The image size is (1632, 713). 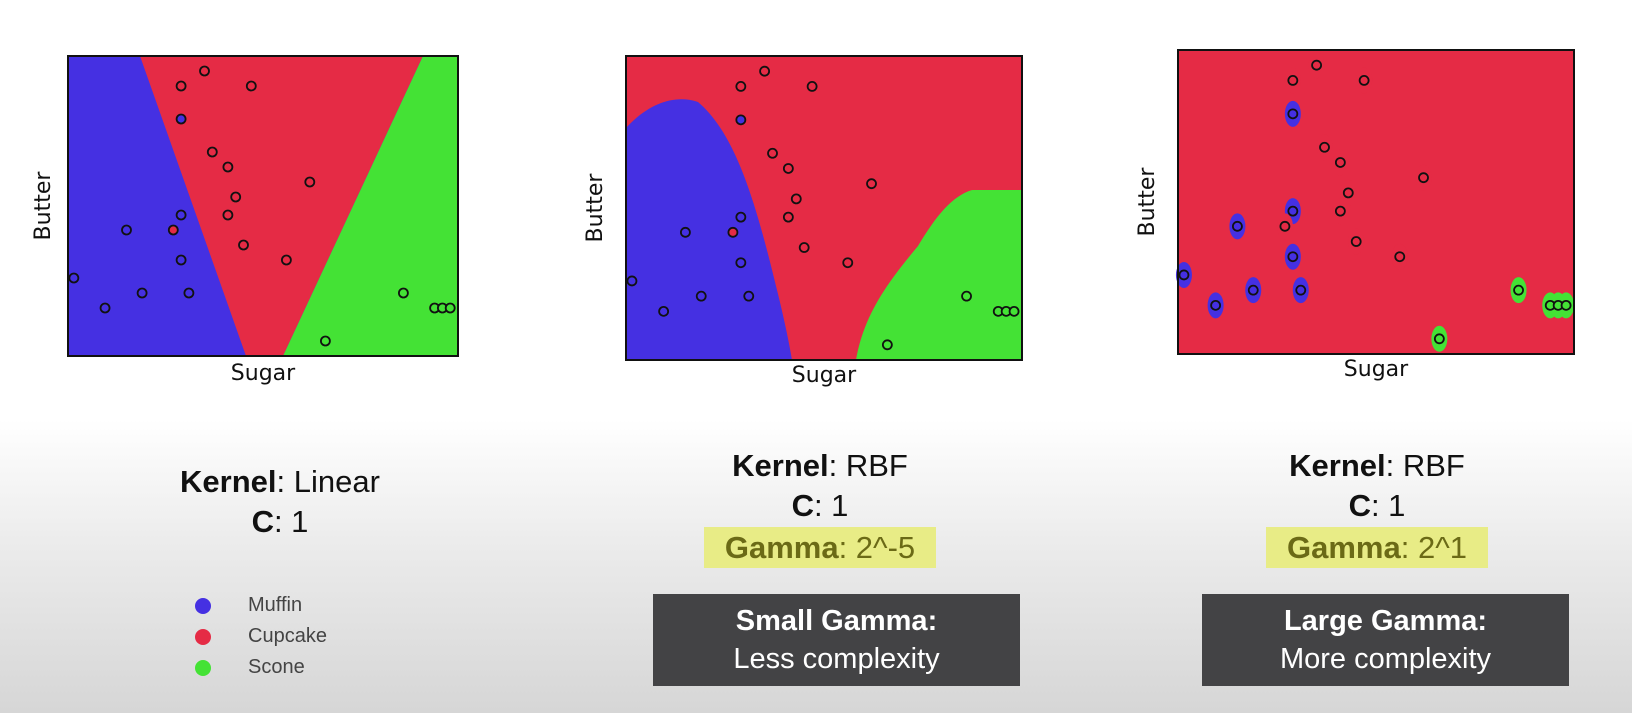 What do you see at coordinates (1385, 640) in the screenshot?
I see `large-gamma-note: Large Gamma: More complexity` at bounding box center [1385, 640].